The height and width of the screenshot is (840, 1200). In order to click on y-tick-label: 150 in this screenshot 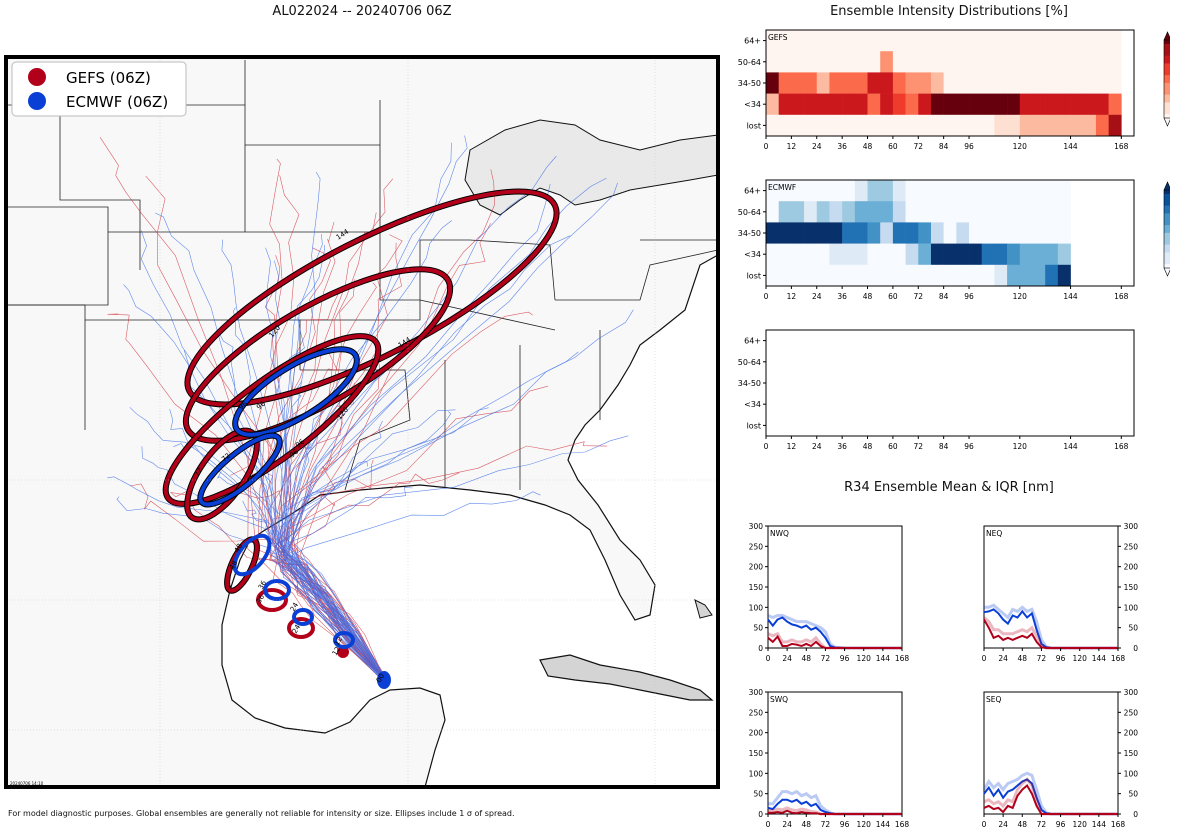, I will do `click(1131, 753)`.